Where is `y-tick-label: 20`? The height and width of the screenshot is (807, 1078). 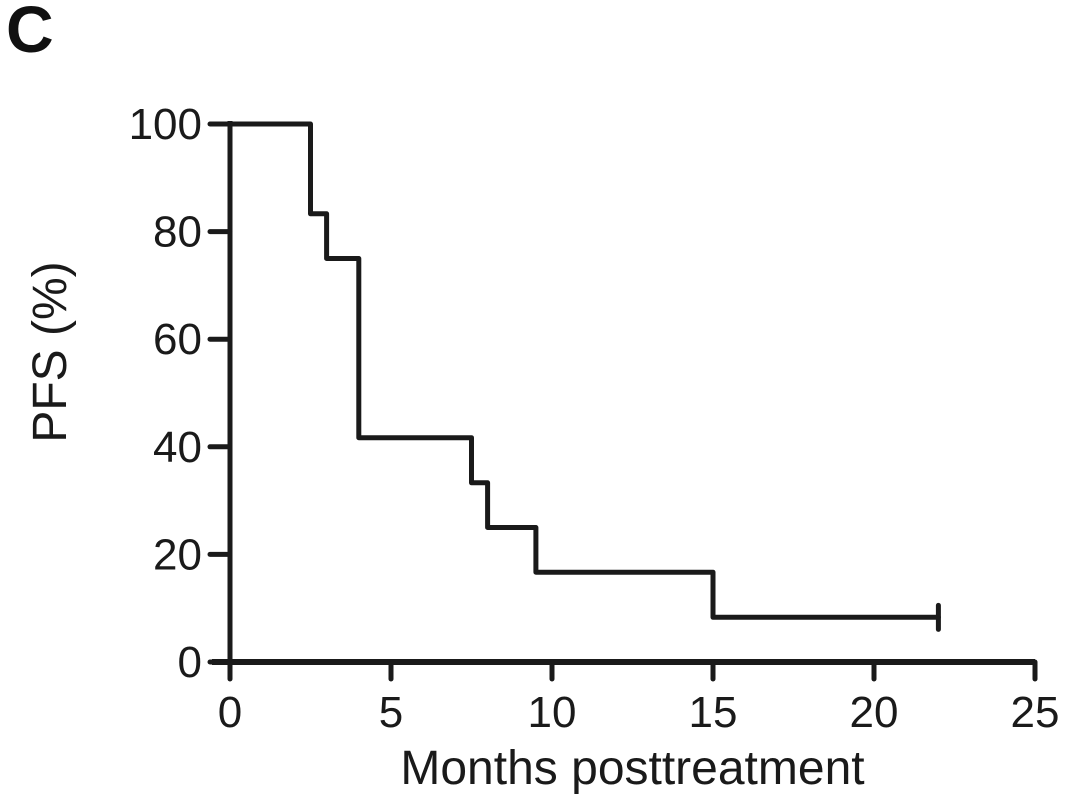
y-tick-label: 20 is located at coordinates (177, 554).